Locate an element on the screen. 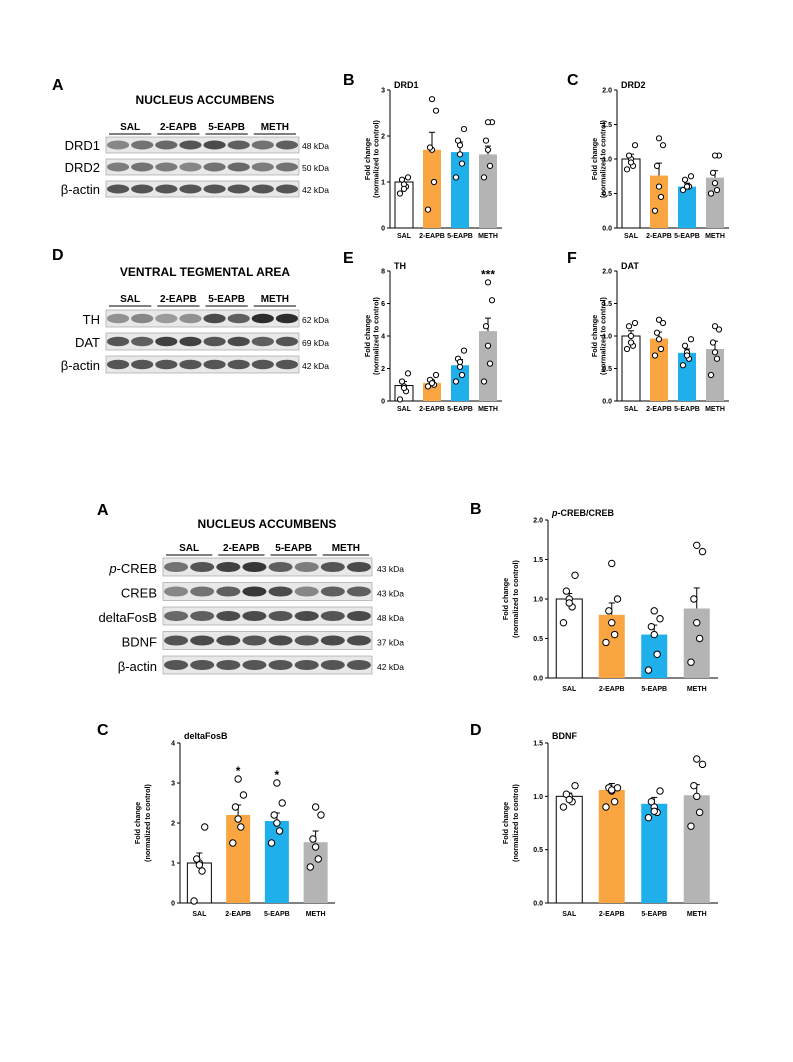  y-tick-label: 3 is located at coordinates (173, 784).